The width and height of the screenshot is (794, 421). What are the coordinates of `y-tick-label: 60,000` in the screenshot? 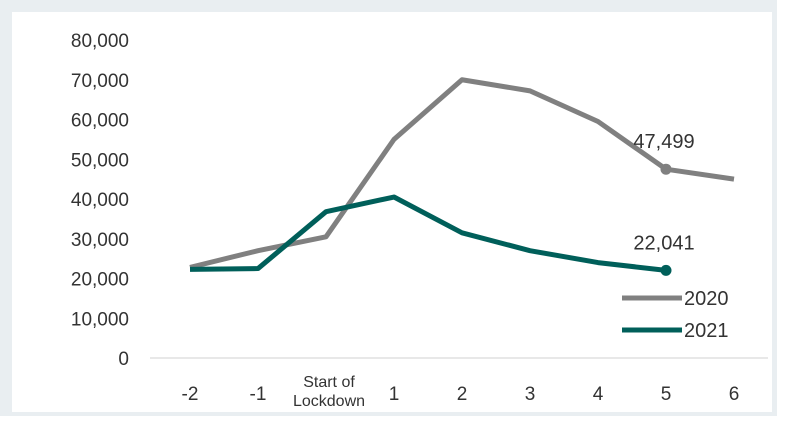 It's located at (100, 121).